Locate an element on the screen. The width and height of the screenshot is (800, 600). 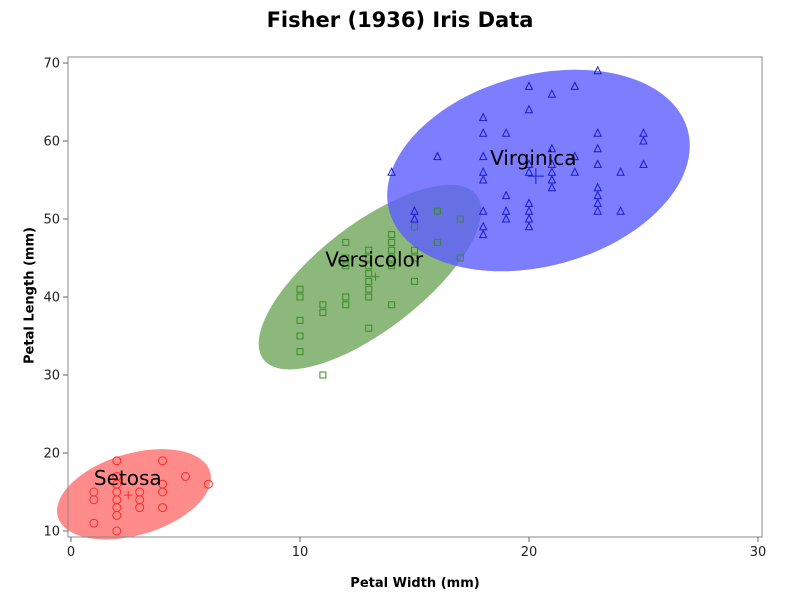
y-tick-label: 30 is located at coordinates (51, 376).